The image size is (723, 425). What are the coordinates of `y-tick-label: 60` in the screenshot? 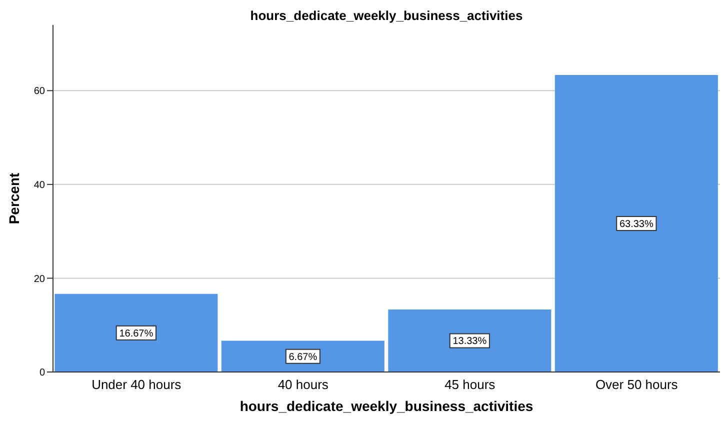 It's located at (40, 92).